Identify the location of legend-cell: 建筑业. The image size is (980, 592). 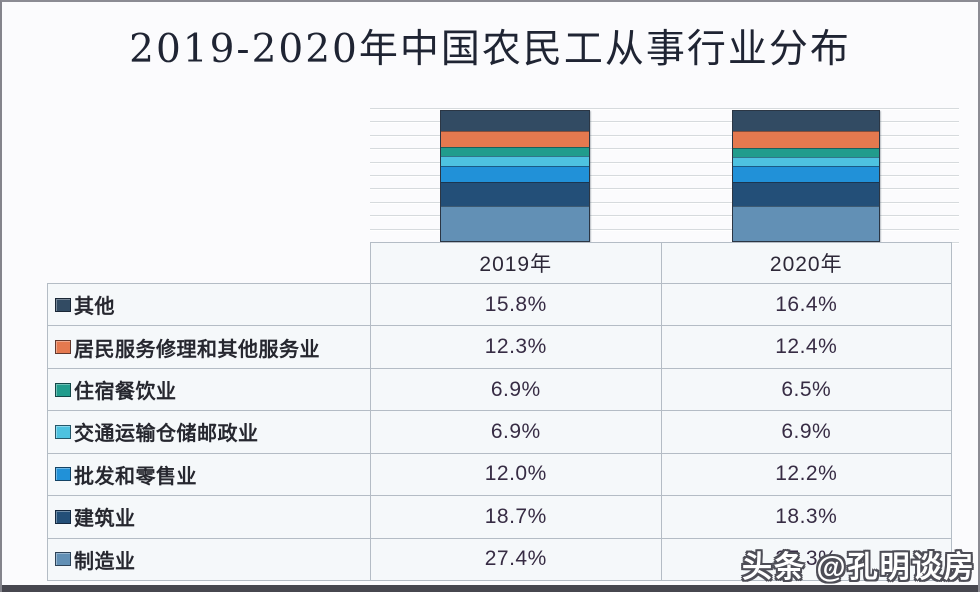
(208, 516).